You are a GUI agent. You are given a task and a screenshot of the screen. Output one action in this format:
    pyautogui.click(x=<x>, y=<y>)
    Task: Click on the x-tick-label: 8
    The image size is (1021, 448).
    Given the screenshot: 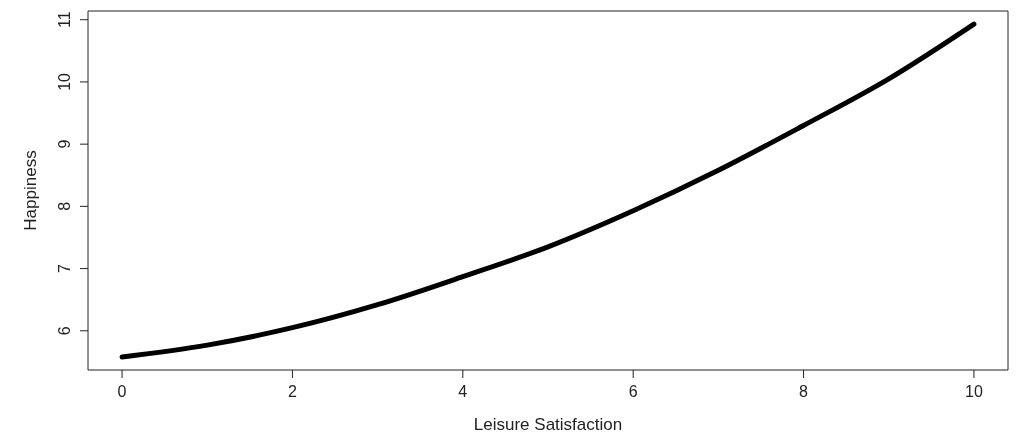 What is the action you would take?
    pyautogui.click(x=804, y=392)
    